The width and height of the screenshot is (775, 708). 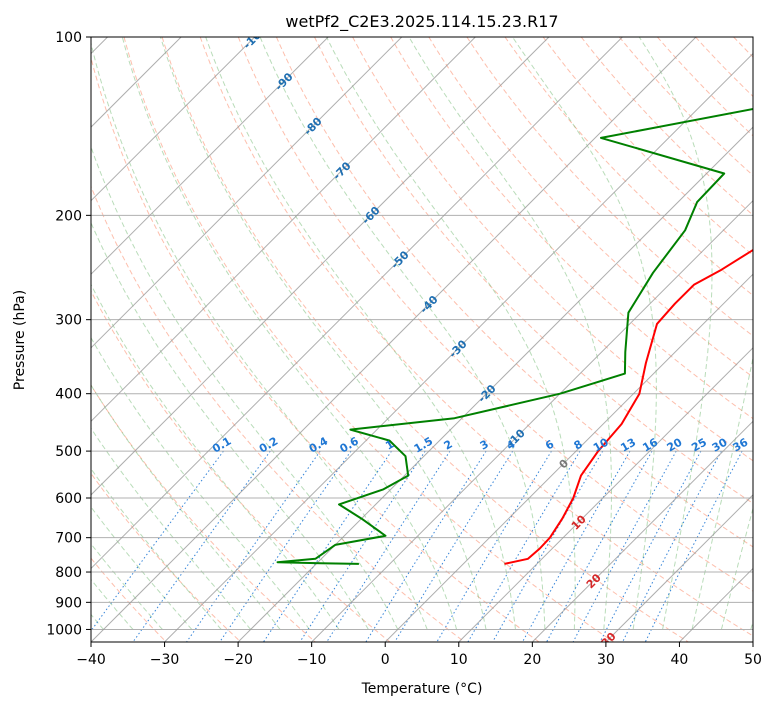 I want to click on mixing-ratio-label: 16, so click(x=650, y=444).